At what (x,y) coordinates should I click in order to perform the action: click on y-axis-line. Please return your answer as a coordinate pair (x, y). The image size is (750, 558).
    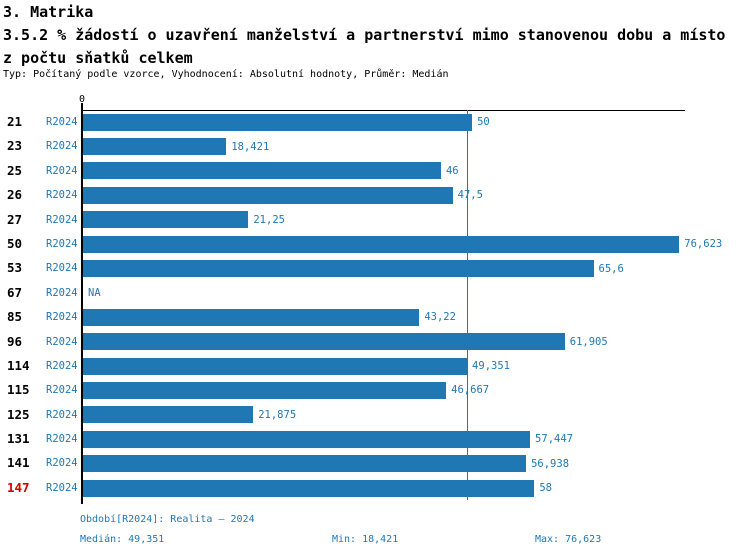
    Looking at the image, I should click on (82, 303).